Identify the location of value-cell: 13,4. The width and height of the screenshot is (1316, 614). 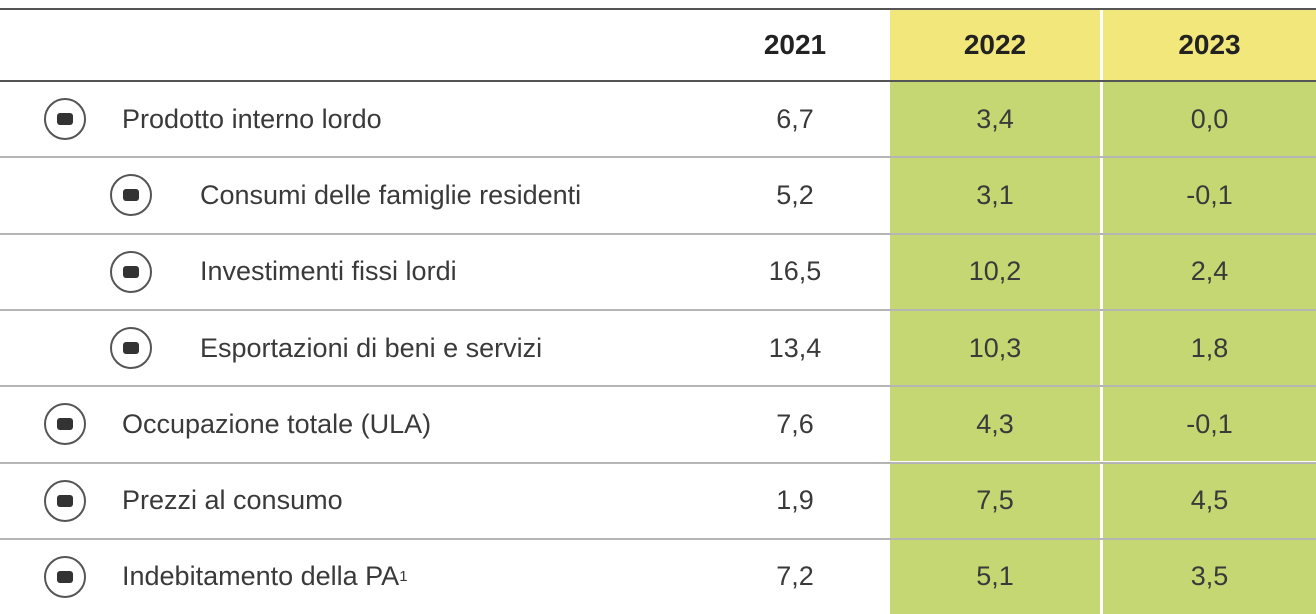
(795, 348).